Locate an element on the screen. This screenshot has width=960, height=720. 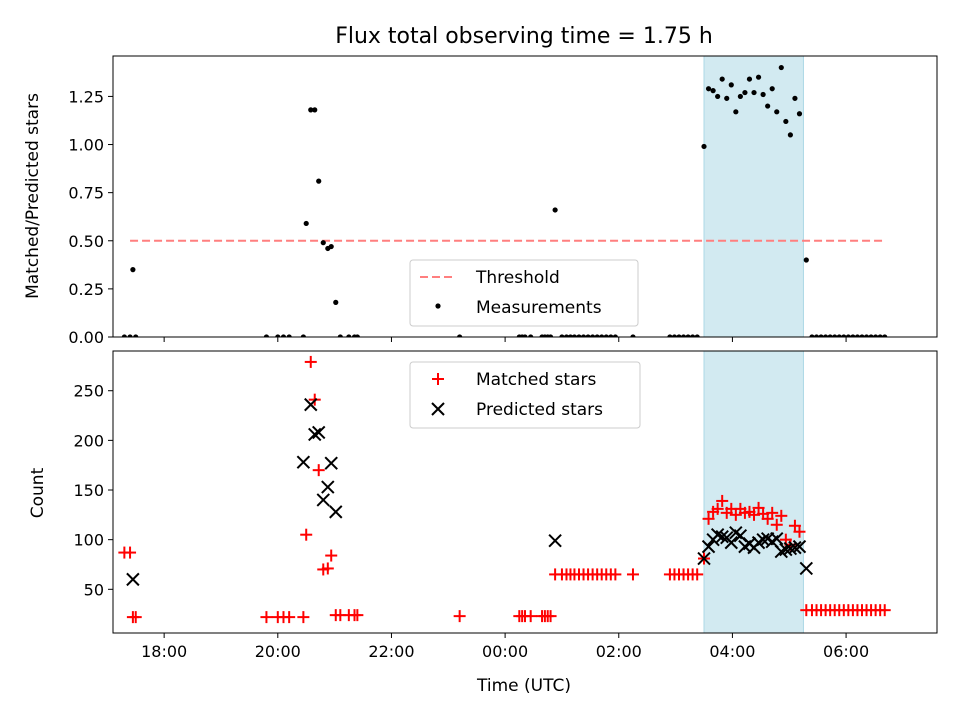
measurements-legend-marker is located at coordinates (438, 306).